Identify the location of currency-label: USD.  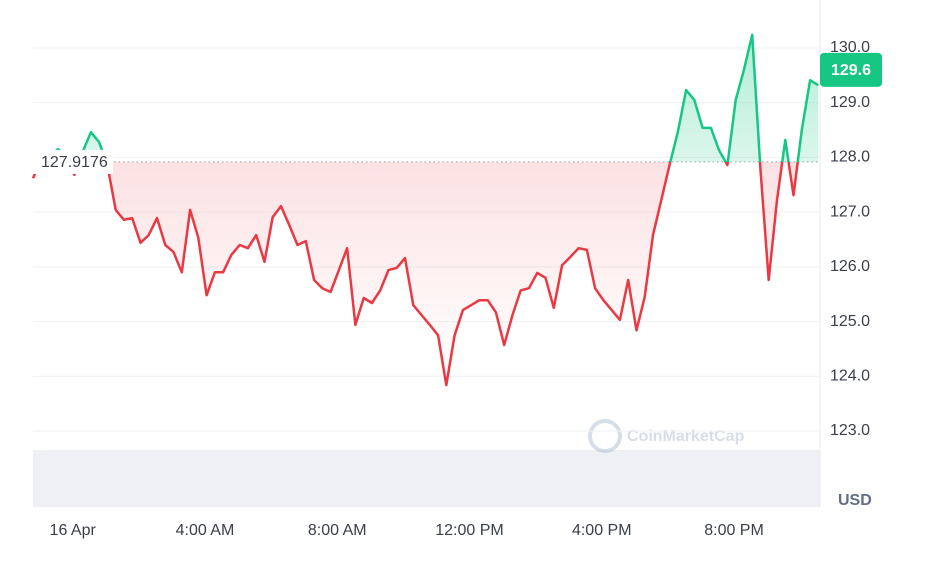
(855, 500).